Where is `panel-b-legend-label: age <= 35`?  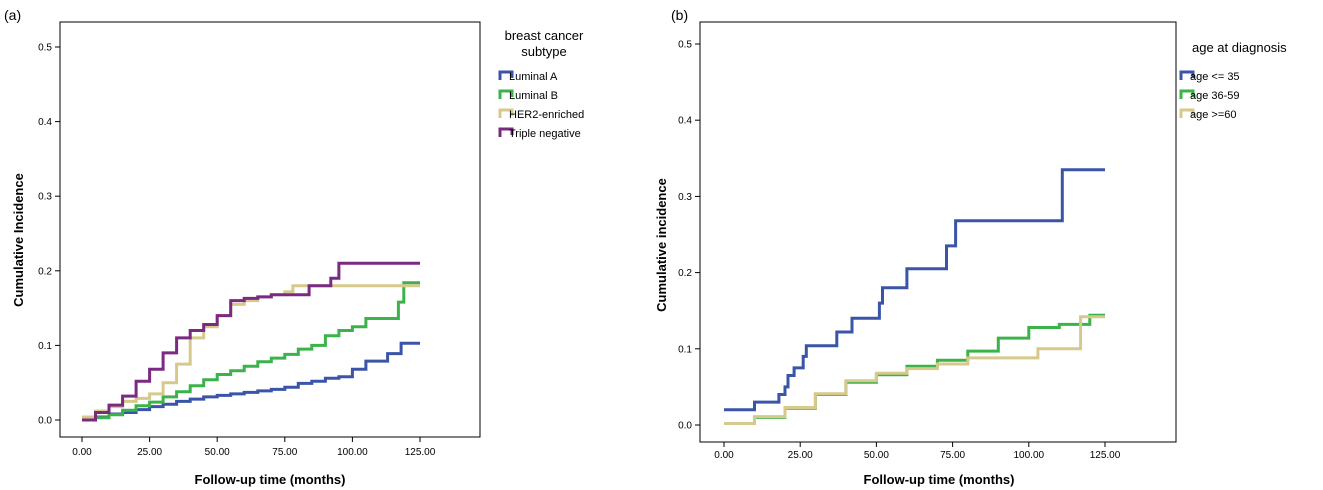
panel-b-legend-label: age <= 35 is located at coordinates (1215, 77).